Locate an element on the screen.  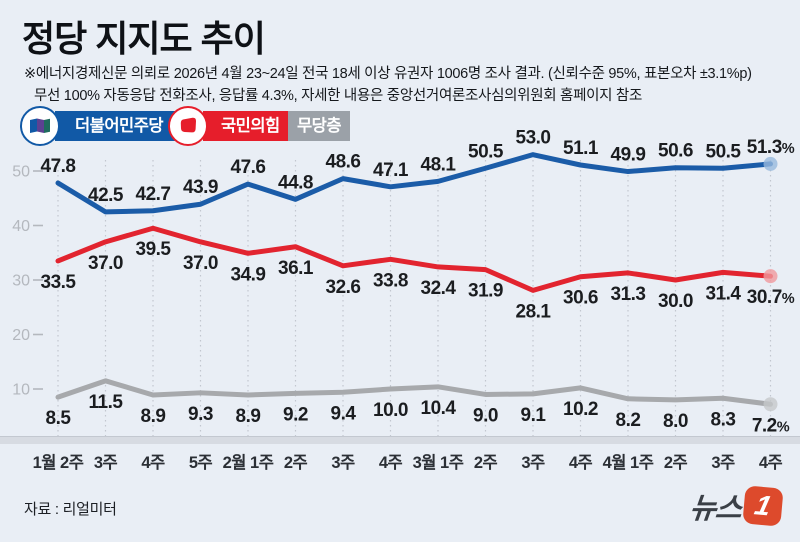
legend-label-democratic-party: 더불어민주당 is located at coordinates (115, 126).